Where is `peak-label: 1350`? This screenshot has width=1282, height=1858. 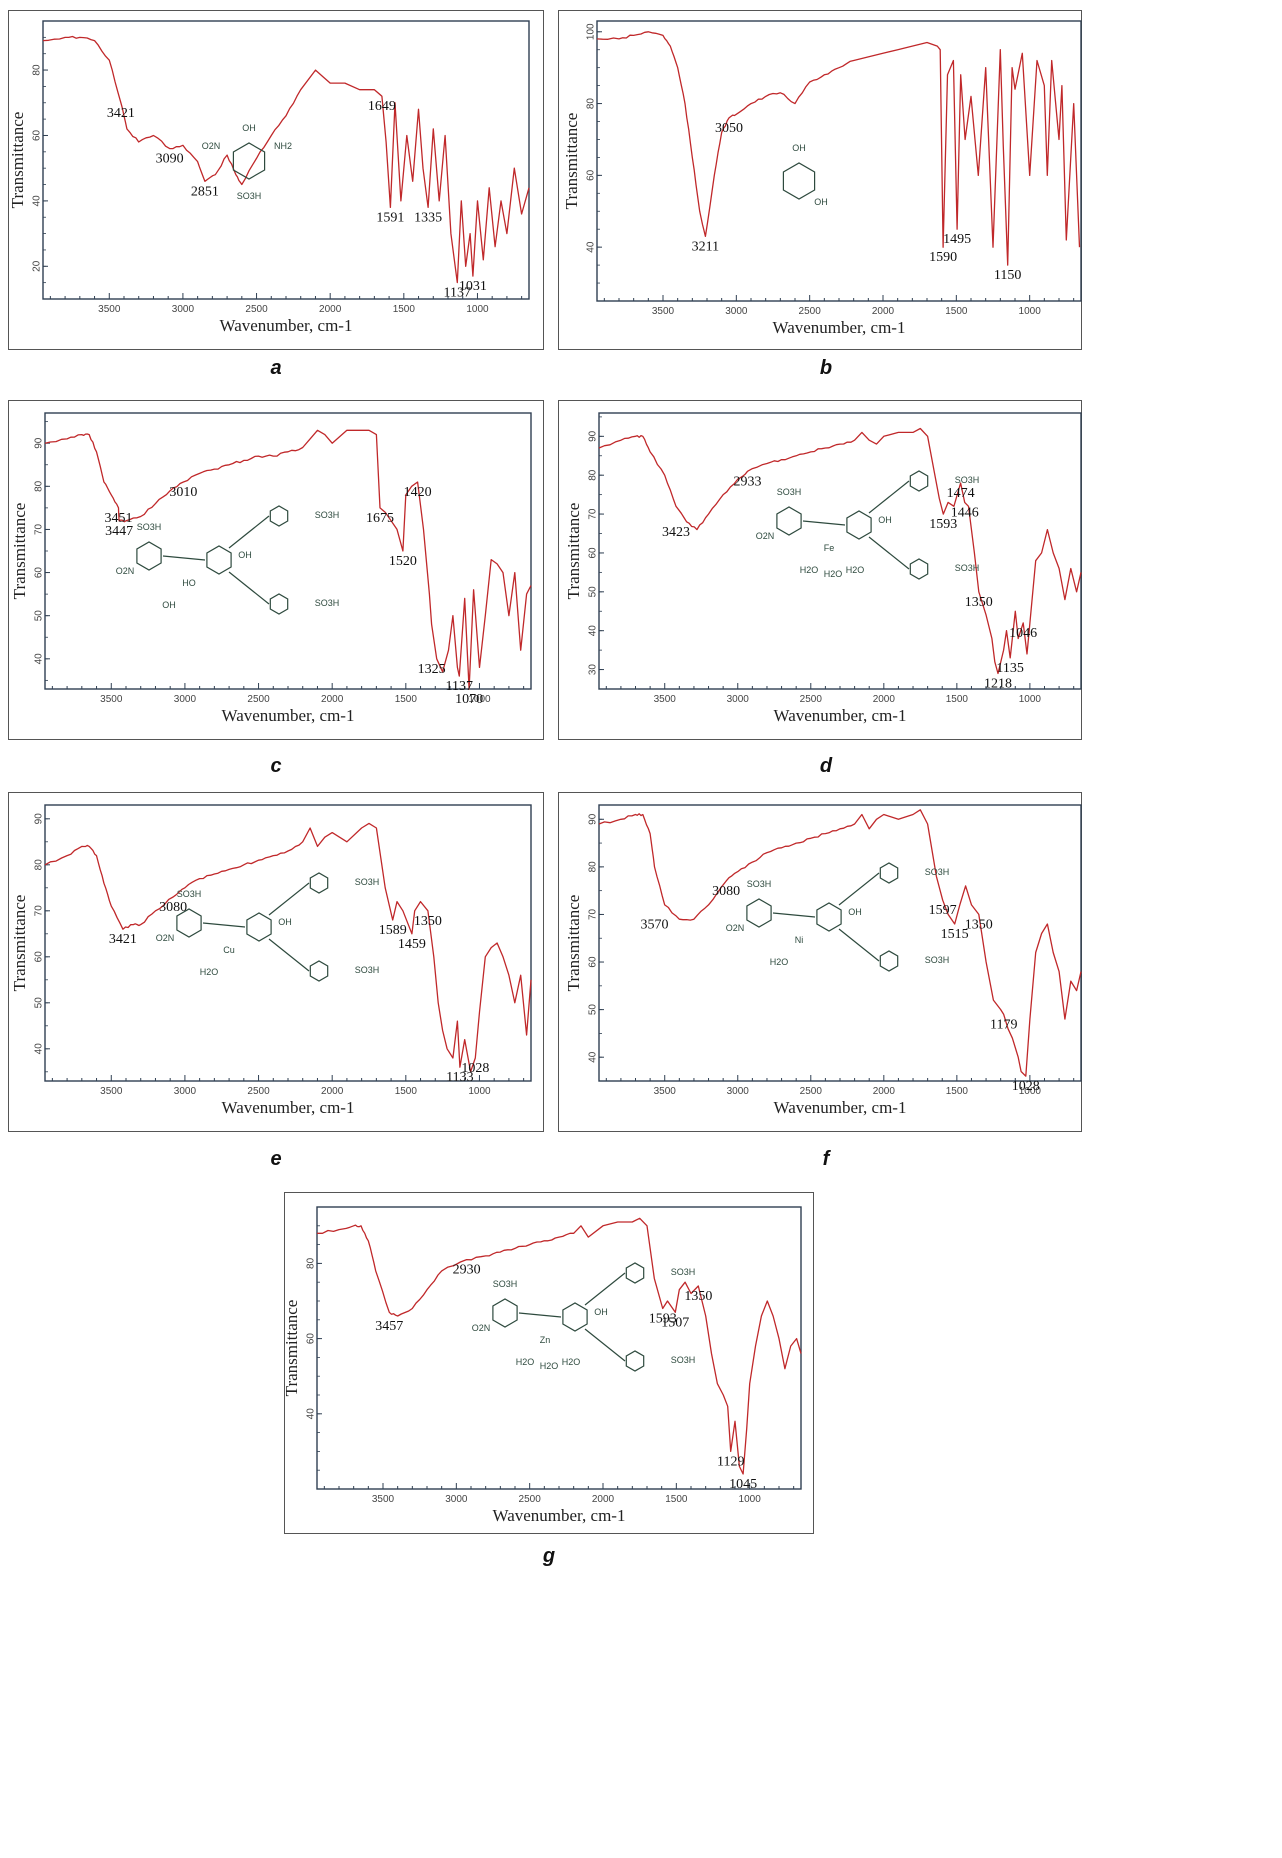 peak-label: 1350 is located at coordinates (979, 602).